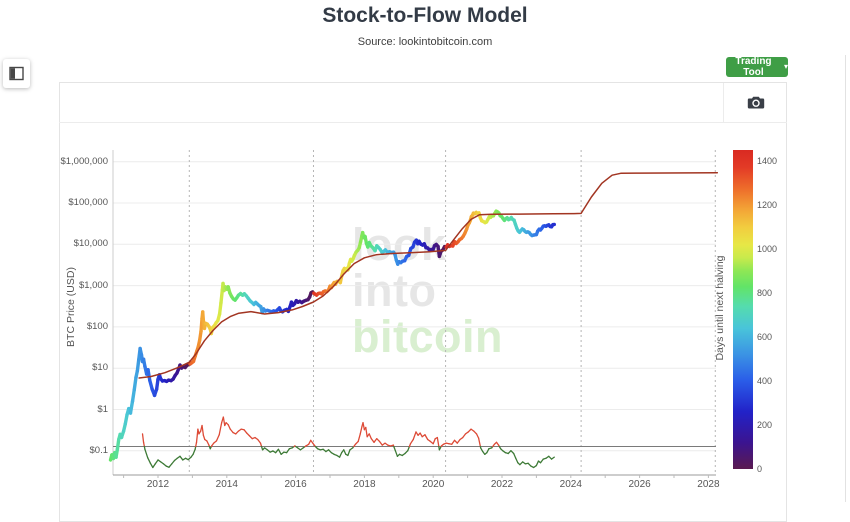 This screenshot has height=522, width=850. I want to click on toolbar-divider, so click(423, 122).